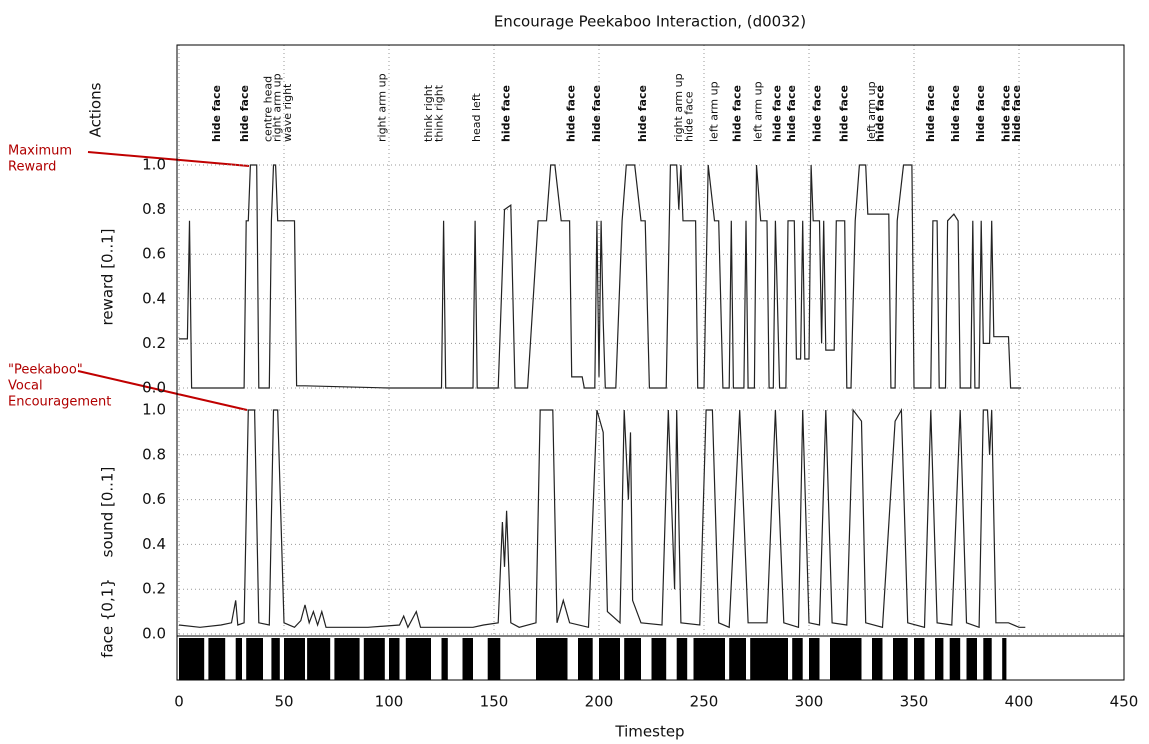  I want to click on x-tick-label: 0, so click(179, 702).